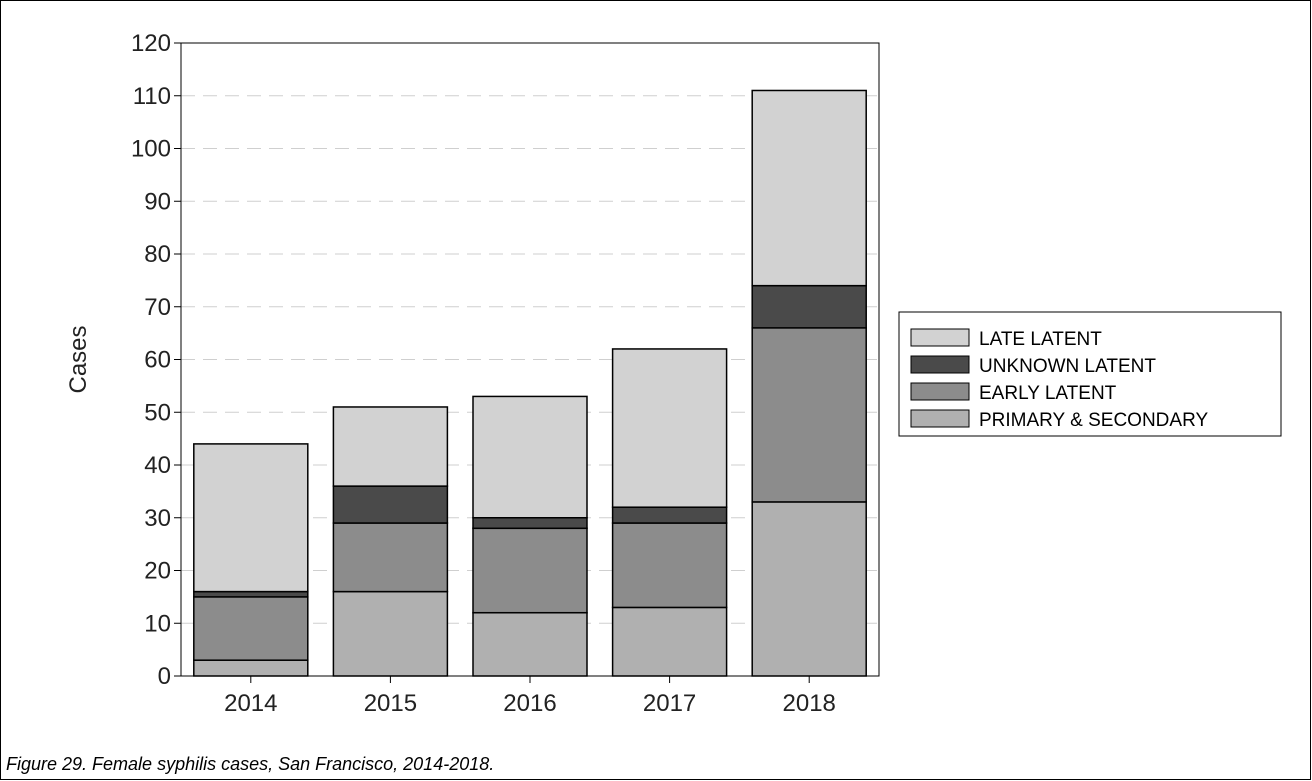 The height and width of the screenshot is (781, 1312). I want to click on x-tick-label: 2017, so click(669, 703).